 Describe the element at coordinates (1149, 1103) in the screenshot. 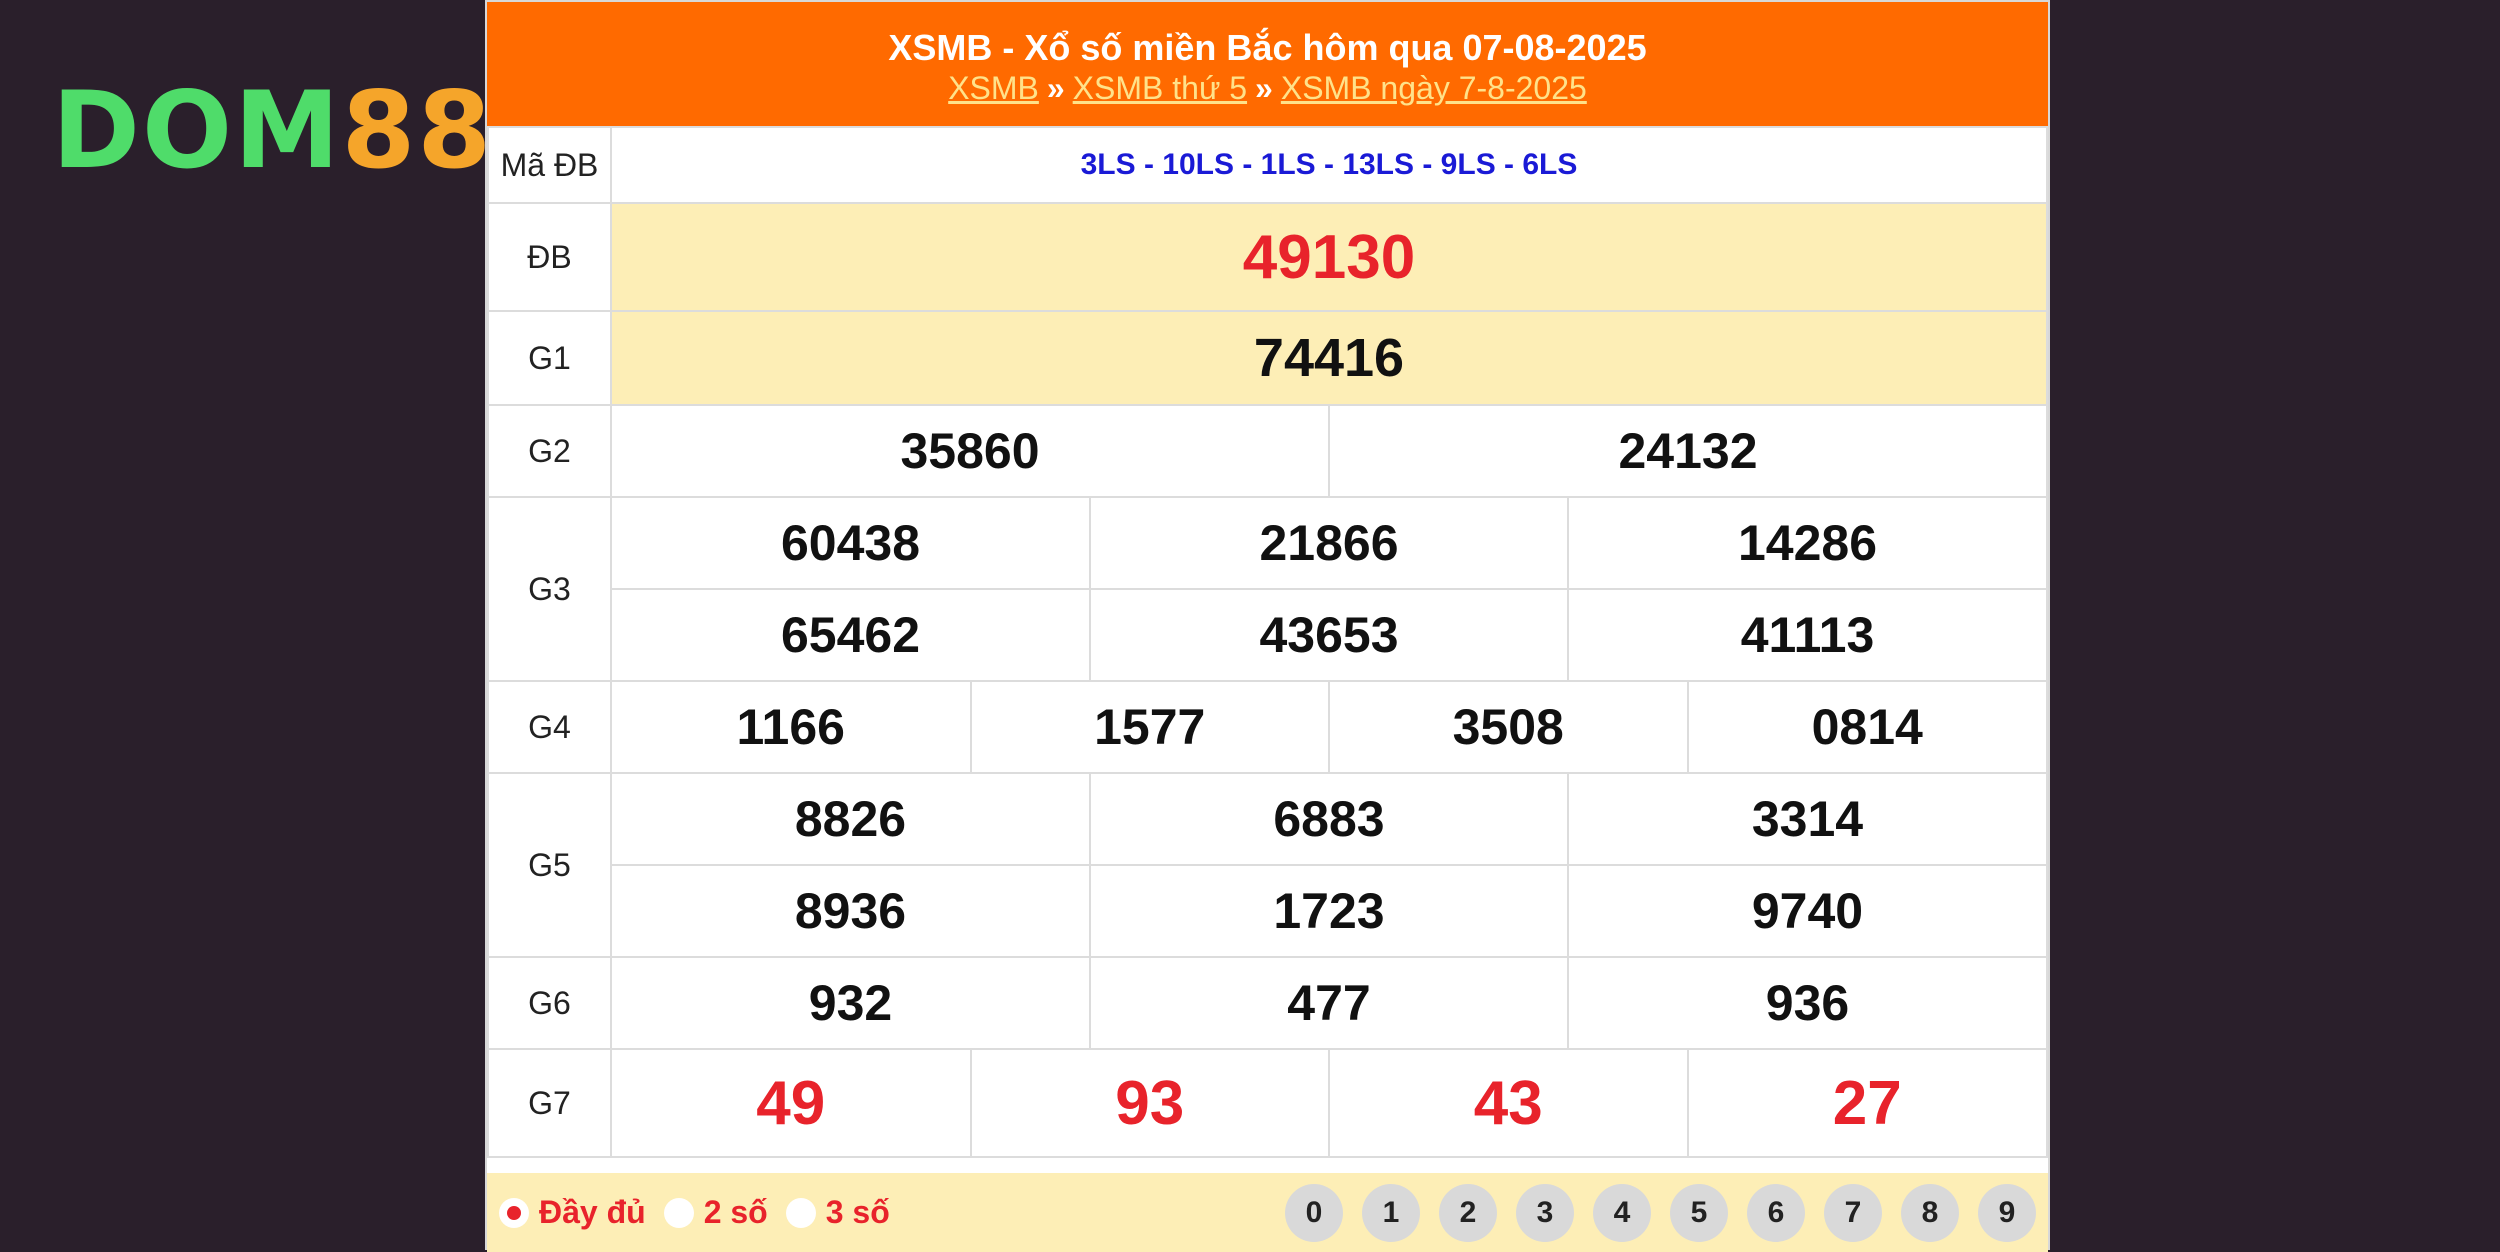

I see `prize-number-g7: 93` at that location.